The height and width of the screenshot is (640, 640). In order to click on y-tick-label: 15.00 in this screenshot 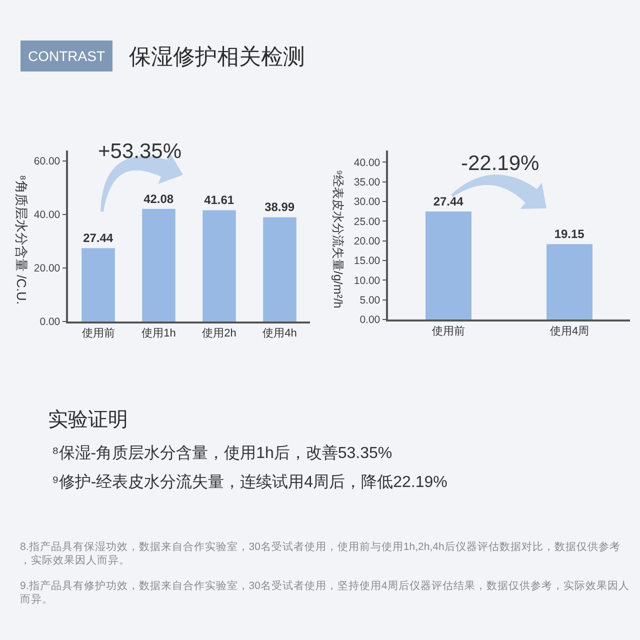, I will do `click(367, 261)`.